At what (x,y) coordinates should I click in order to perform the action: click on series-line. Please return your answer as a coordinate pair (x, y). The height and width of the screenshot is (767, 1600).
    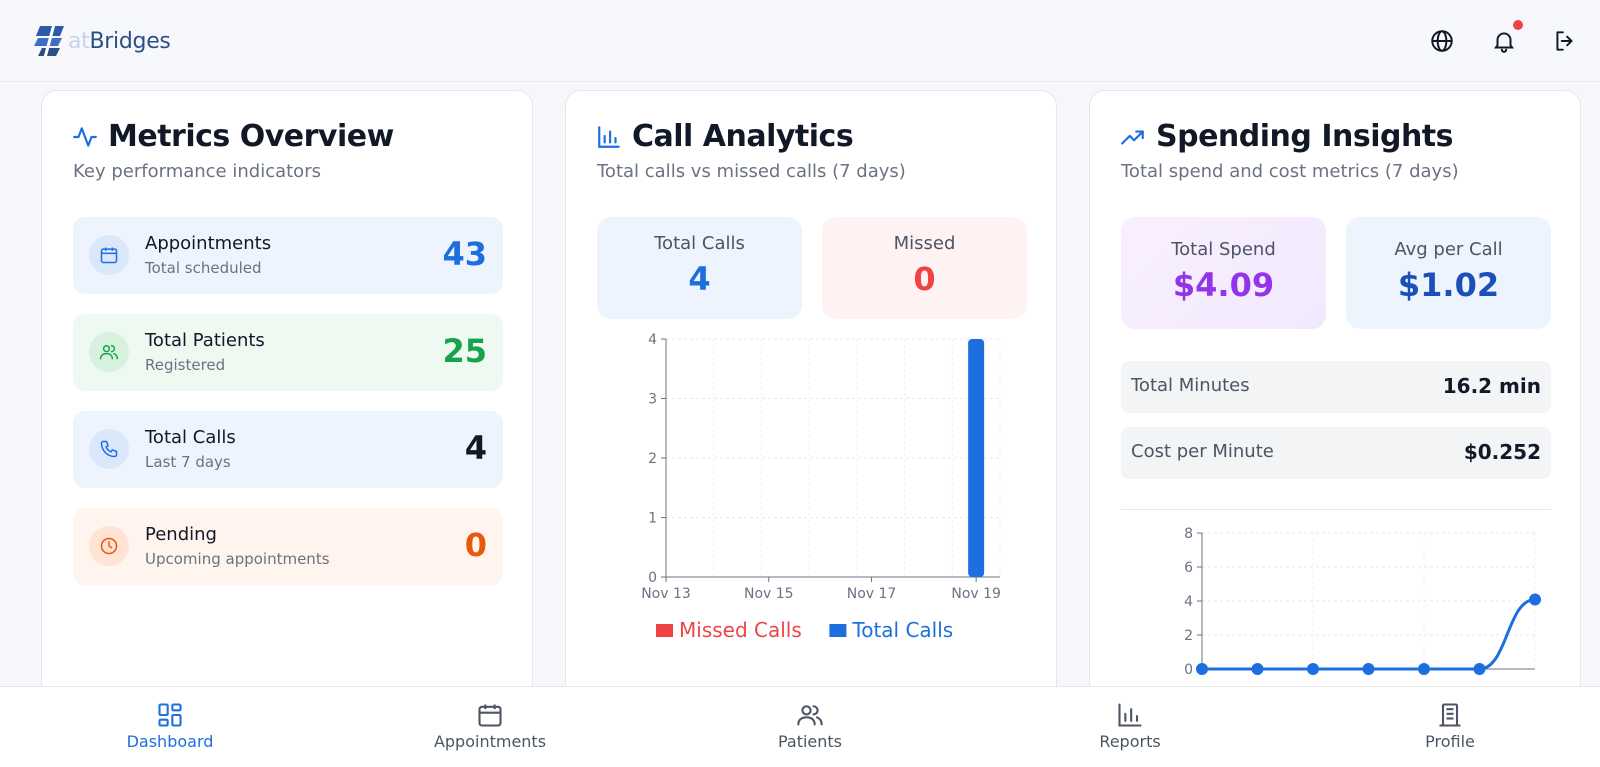
    Looking at the image, I should click on (1368, 634).